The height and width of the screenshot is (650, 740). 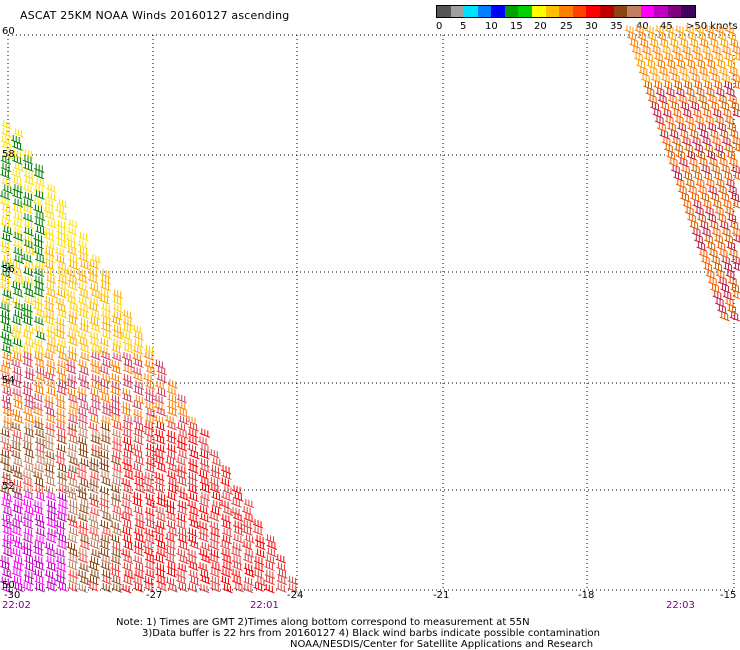 What do you see at coordinates (8, 31) in the screenshot?
I see `lat-label-60: 60` at bounding box center [8, 31].